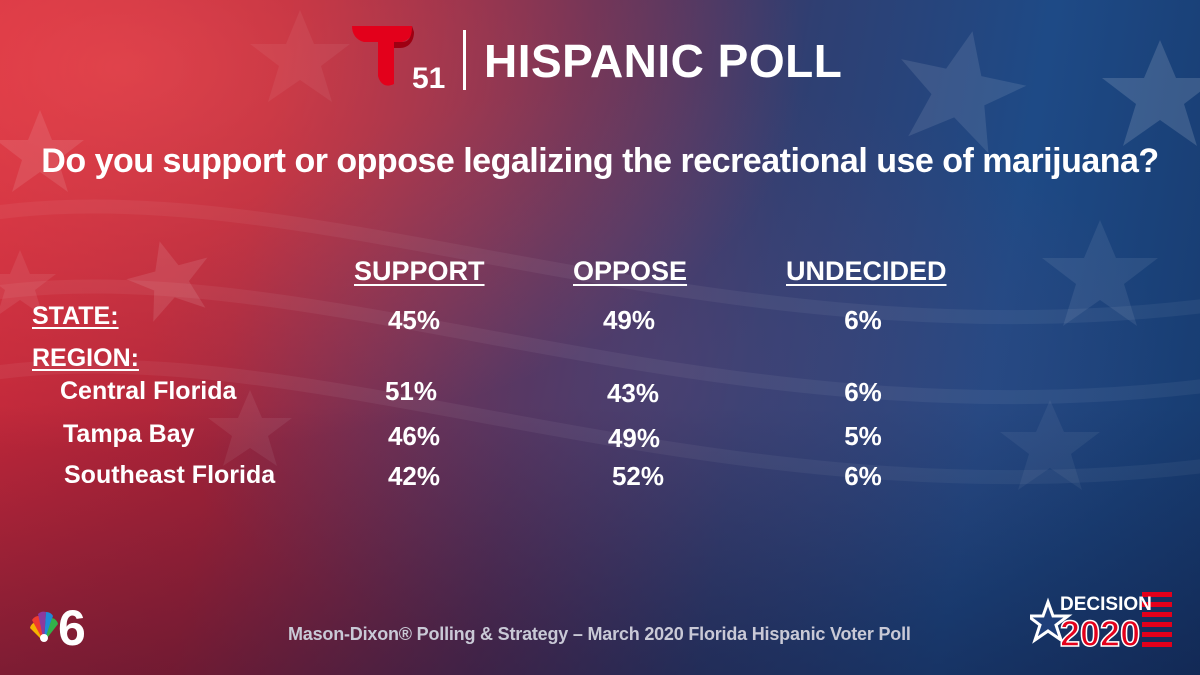 The width and height of the screenshot is (1200, 675). What do you see at coordinates (44, 626) in the screenshot?
I see `peacock-icon` at bounding box center [44, 626].